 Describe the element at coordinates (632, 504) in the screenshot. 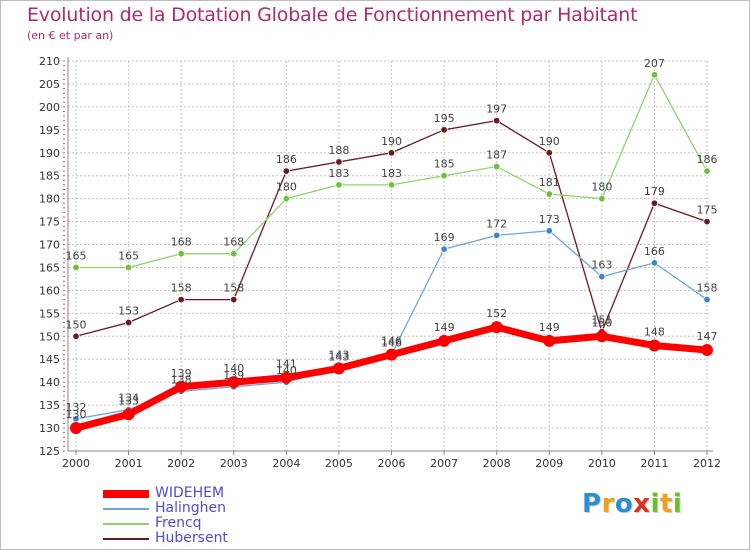

I see `proxiti-logo: Proxiti` at that location.